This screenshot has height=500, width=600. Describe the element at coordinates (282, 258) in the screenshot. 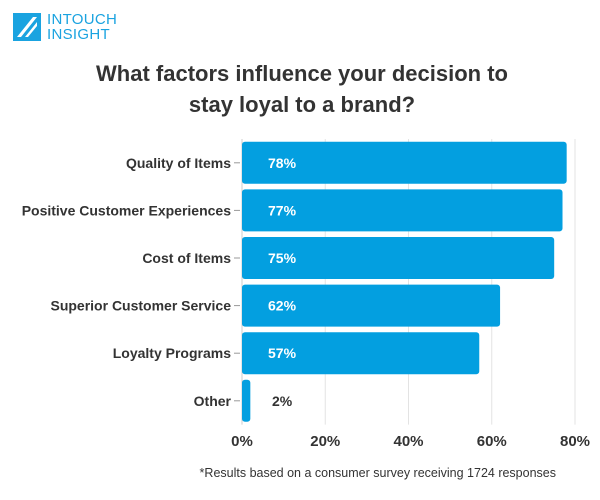

I see `data-label: 75%` at that location.